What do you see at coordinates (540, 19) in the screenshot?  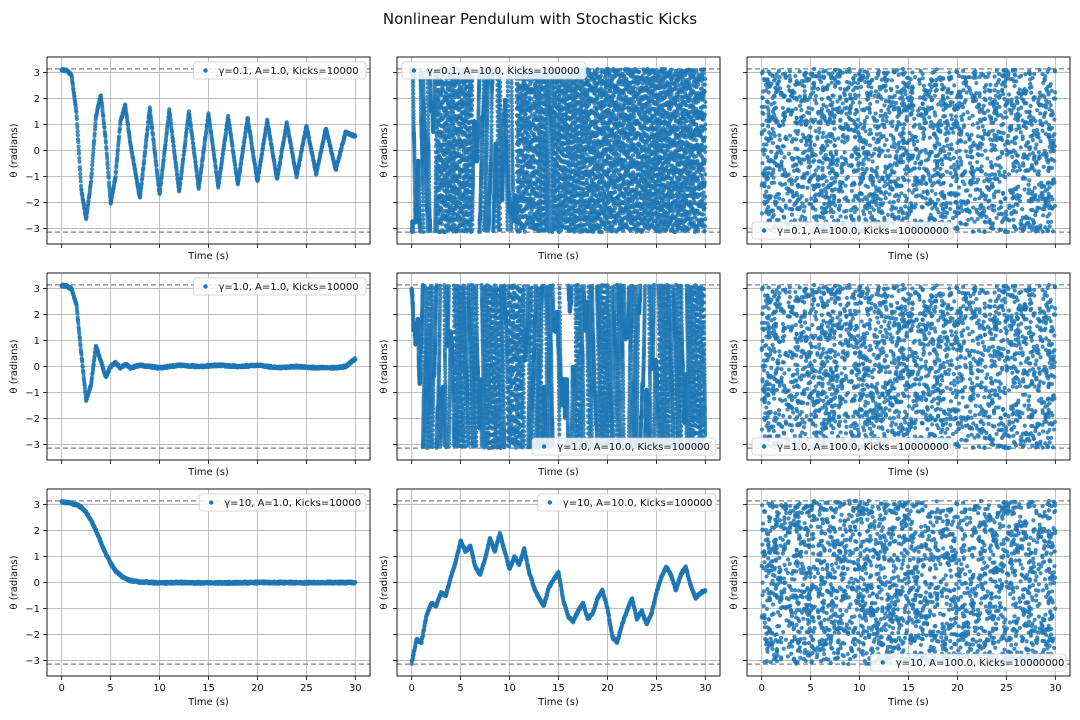 I see `figure-title: Nonlinear Pendulum with Stochastic Kicks` at bounding box center [540, 19].